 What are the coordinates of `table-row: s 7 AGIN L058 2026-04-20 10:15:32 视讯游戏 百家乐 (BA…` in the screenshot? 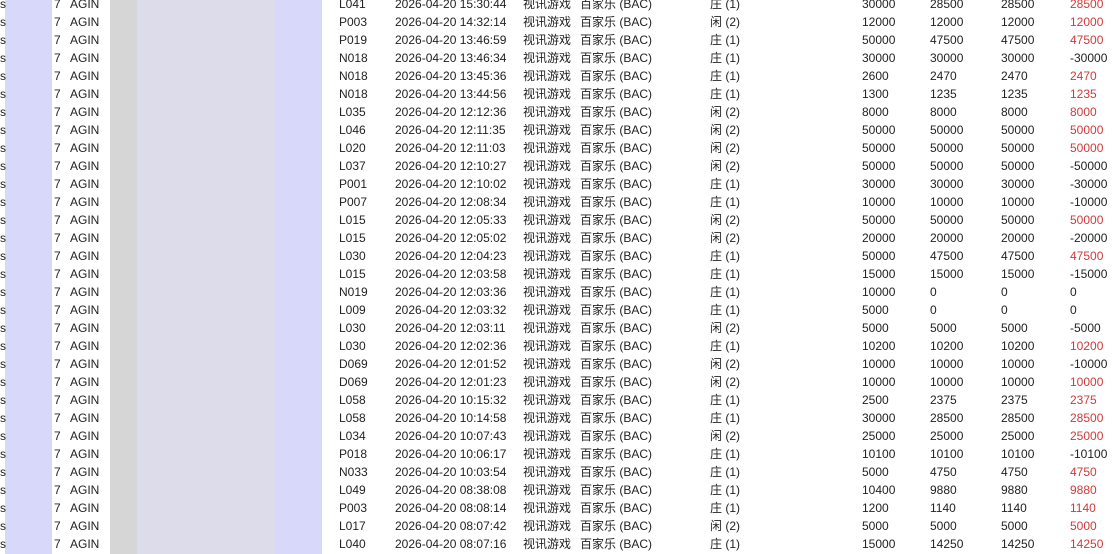 It's located at (560, 400).